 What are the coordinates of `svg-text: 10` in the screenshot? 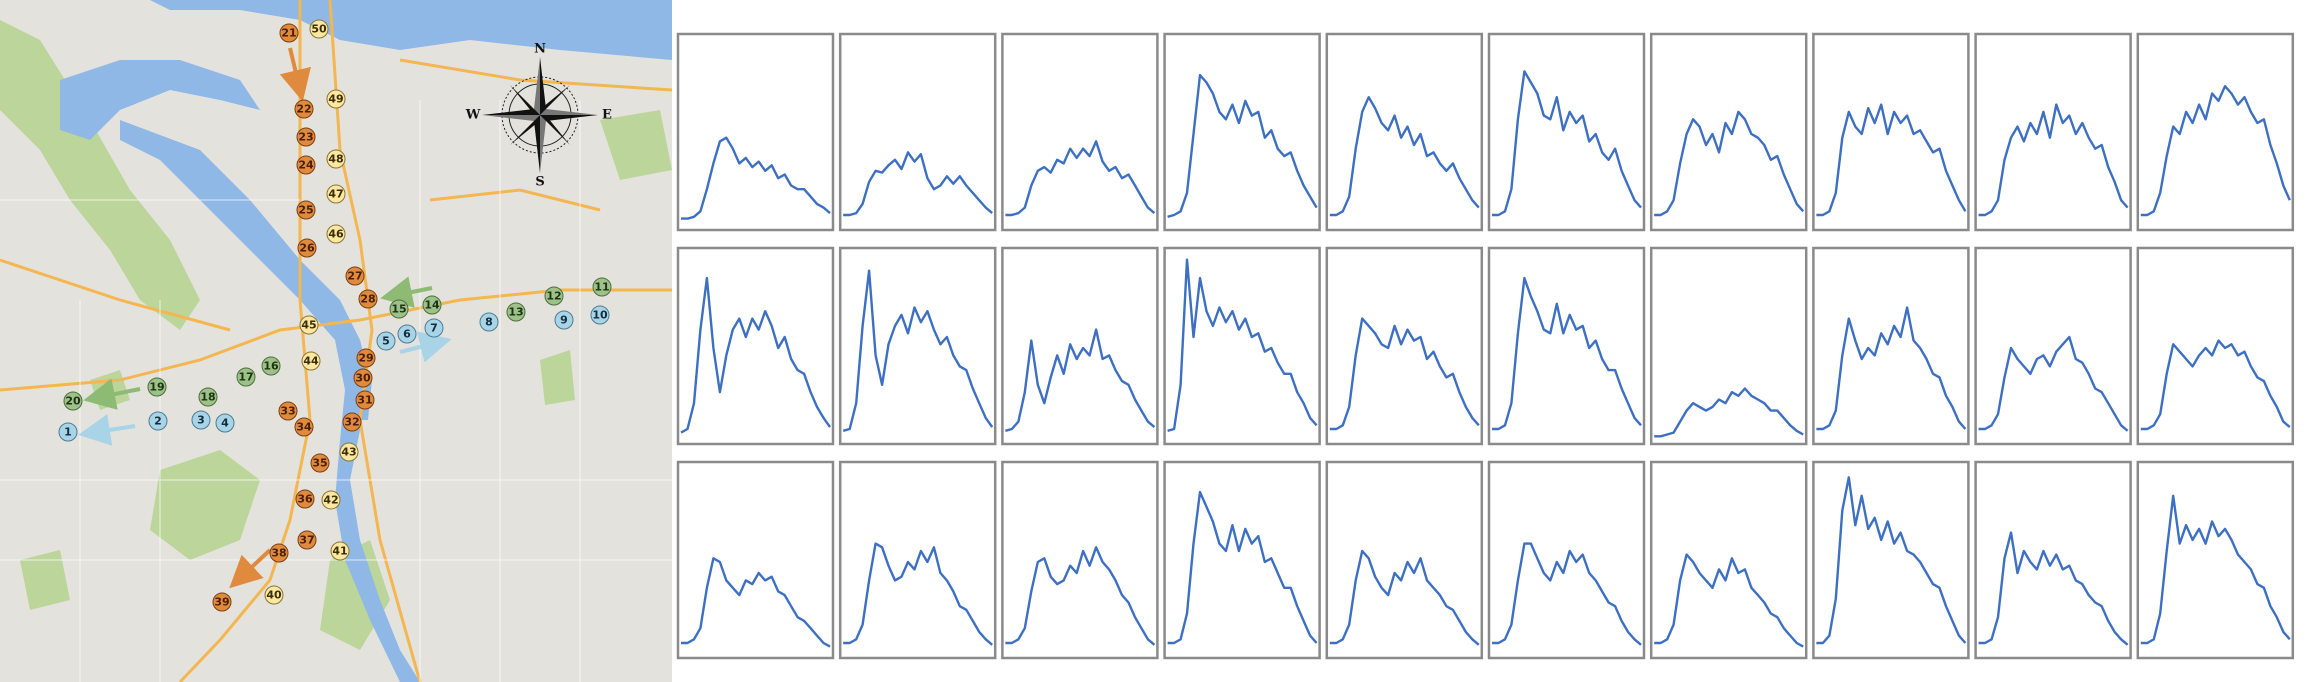 It's located at (600, 315).